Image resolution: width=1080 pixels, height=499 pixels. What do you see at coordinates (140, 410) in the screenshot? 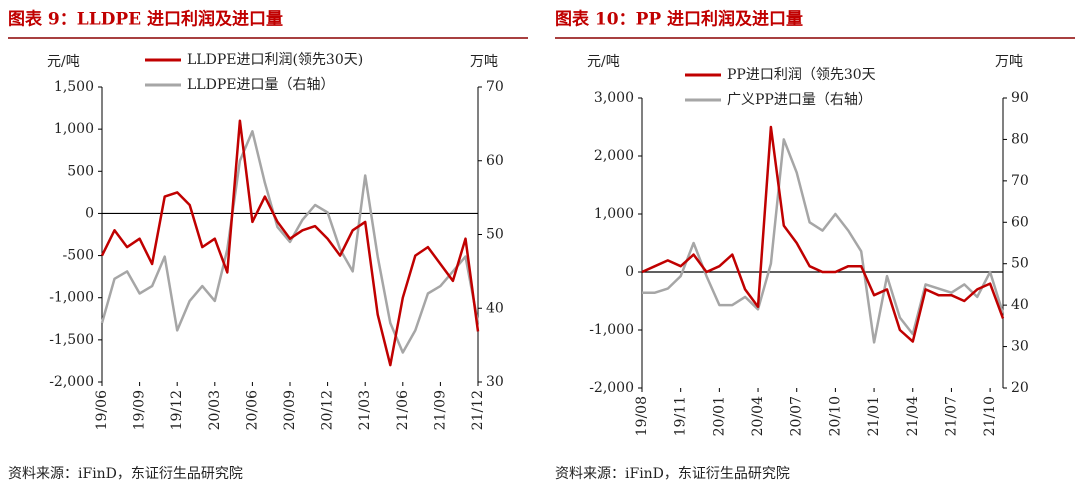
I see `x-tick-label: 19/09` at bounding box center [140, 410].